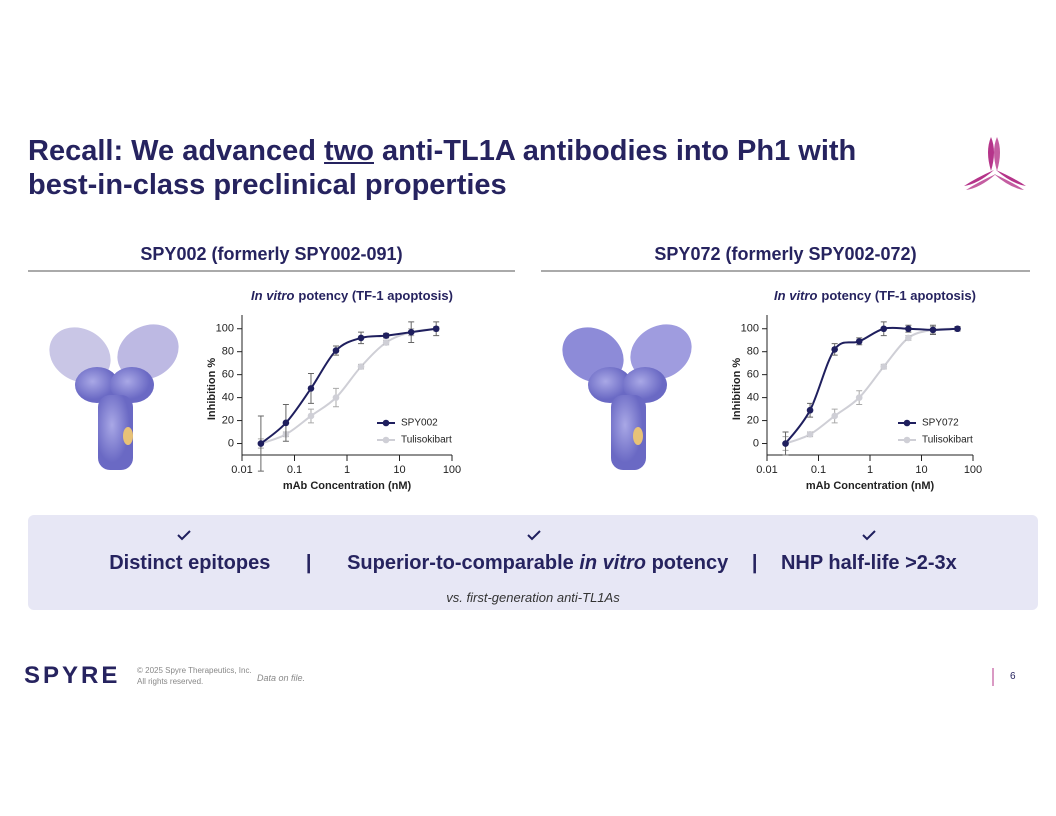 This screenshot has height=816, width=1056. Describe the element at coordinates (172, 151) in the screenshot. I see `title-part: Recall: We advanced` at that location.